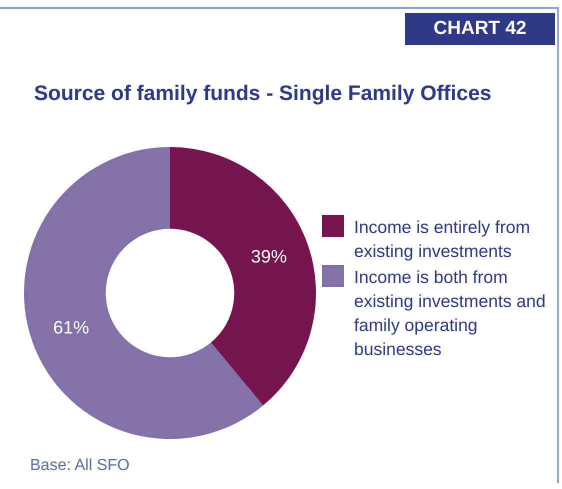 The width and height of the screenshot is (562, 489). What do you see at coordinates (80, 466) in the screenshot?
I see `text: Base: All SFO` at bounding box center [80, 466].